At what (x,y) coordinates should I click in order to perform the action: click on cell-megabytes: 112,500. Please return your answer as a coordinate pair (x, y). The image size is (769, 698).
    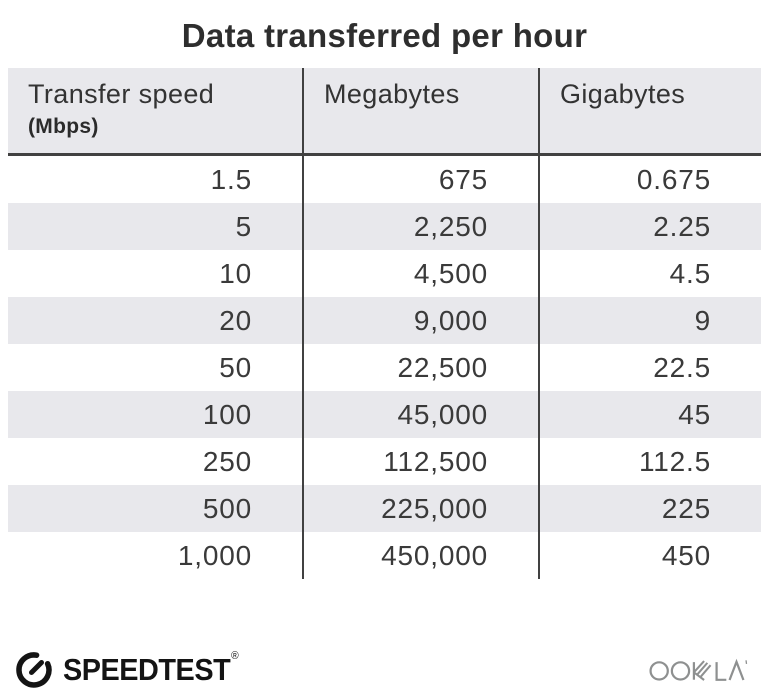
    Looking at the image, I should click on (420, 461).